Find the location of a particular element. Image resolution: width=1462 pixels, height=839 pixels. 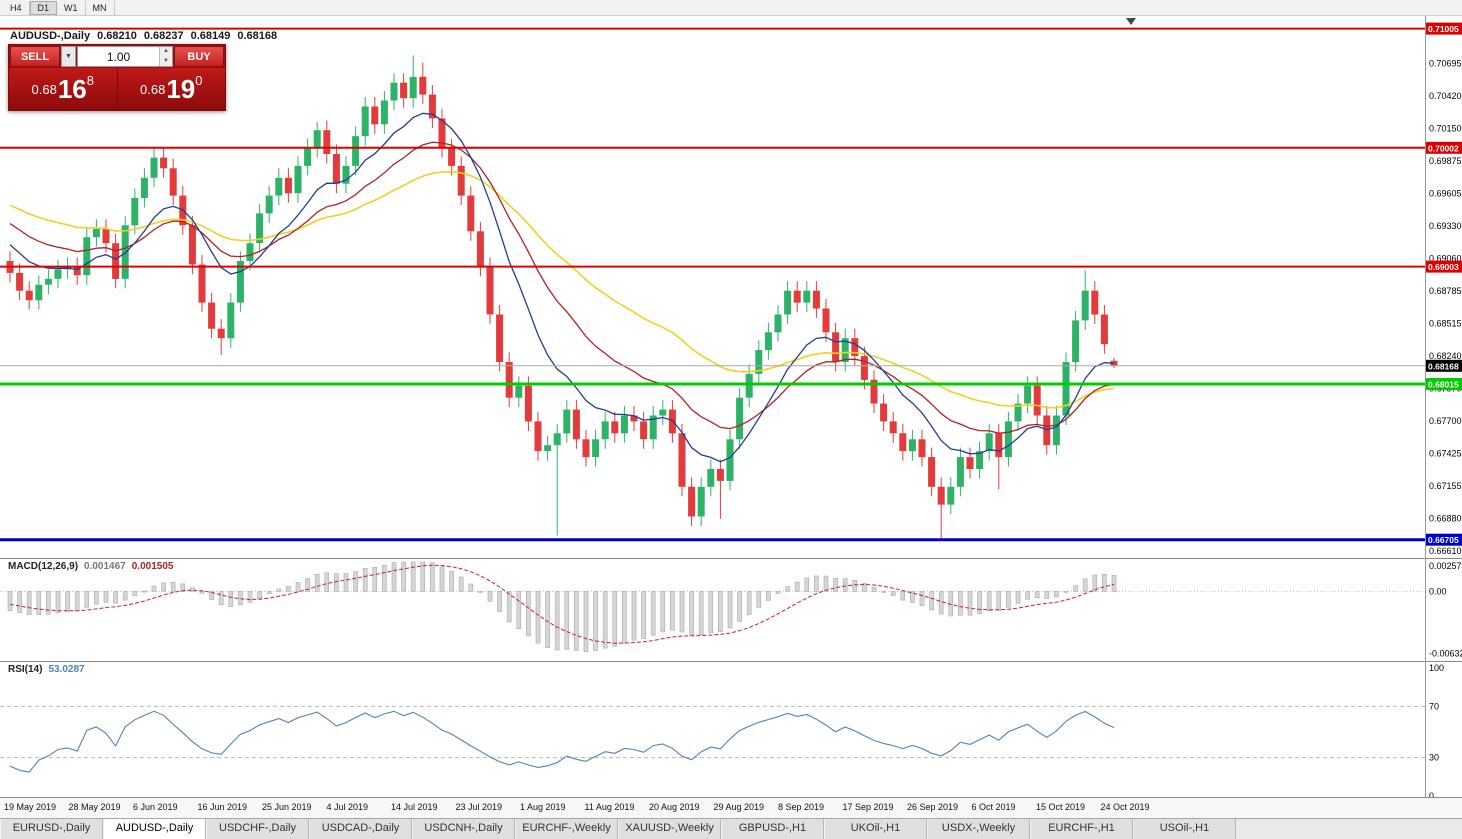

time-axis-label: 29 Aug 2019 is located at coordinates (739, 807).